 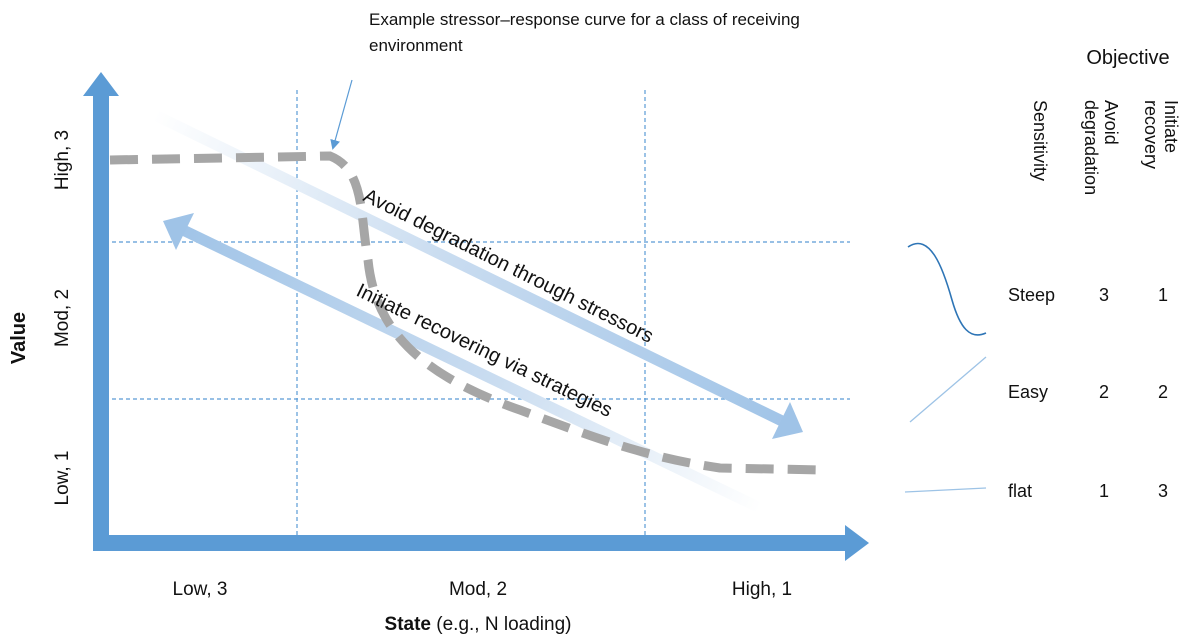 I want to click on y-axis-arrowhead, so click(x=101, y=84).